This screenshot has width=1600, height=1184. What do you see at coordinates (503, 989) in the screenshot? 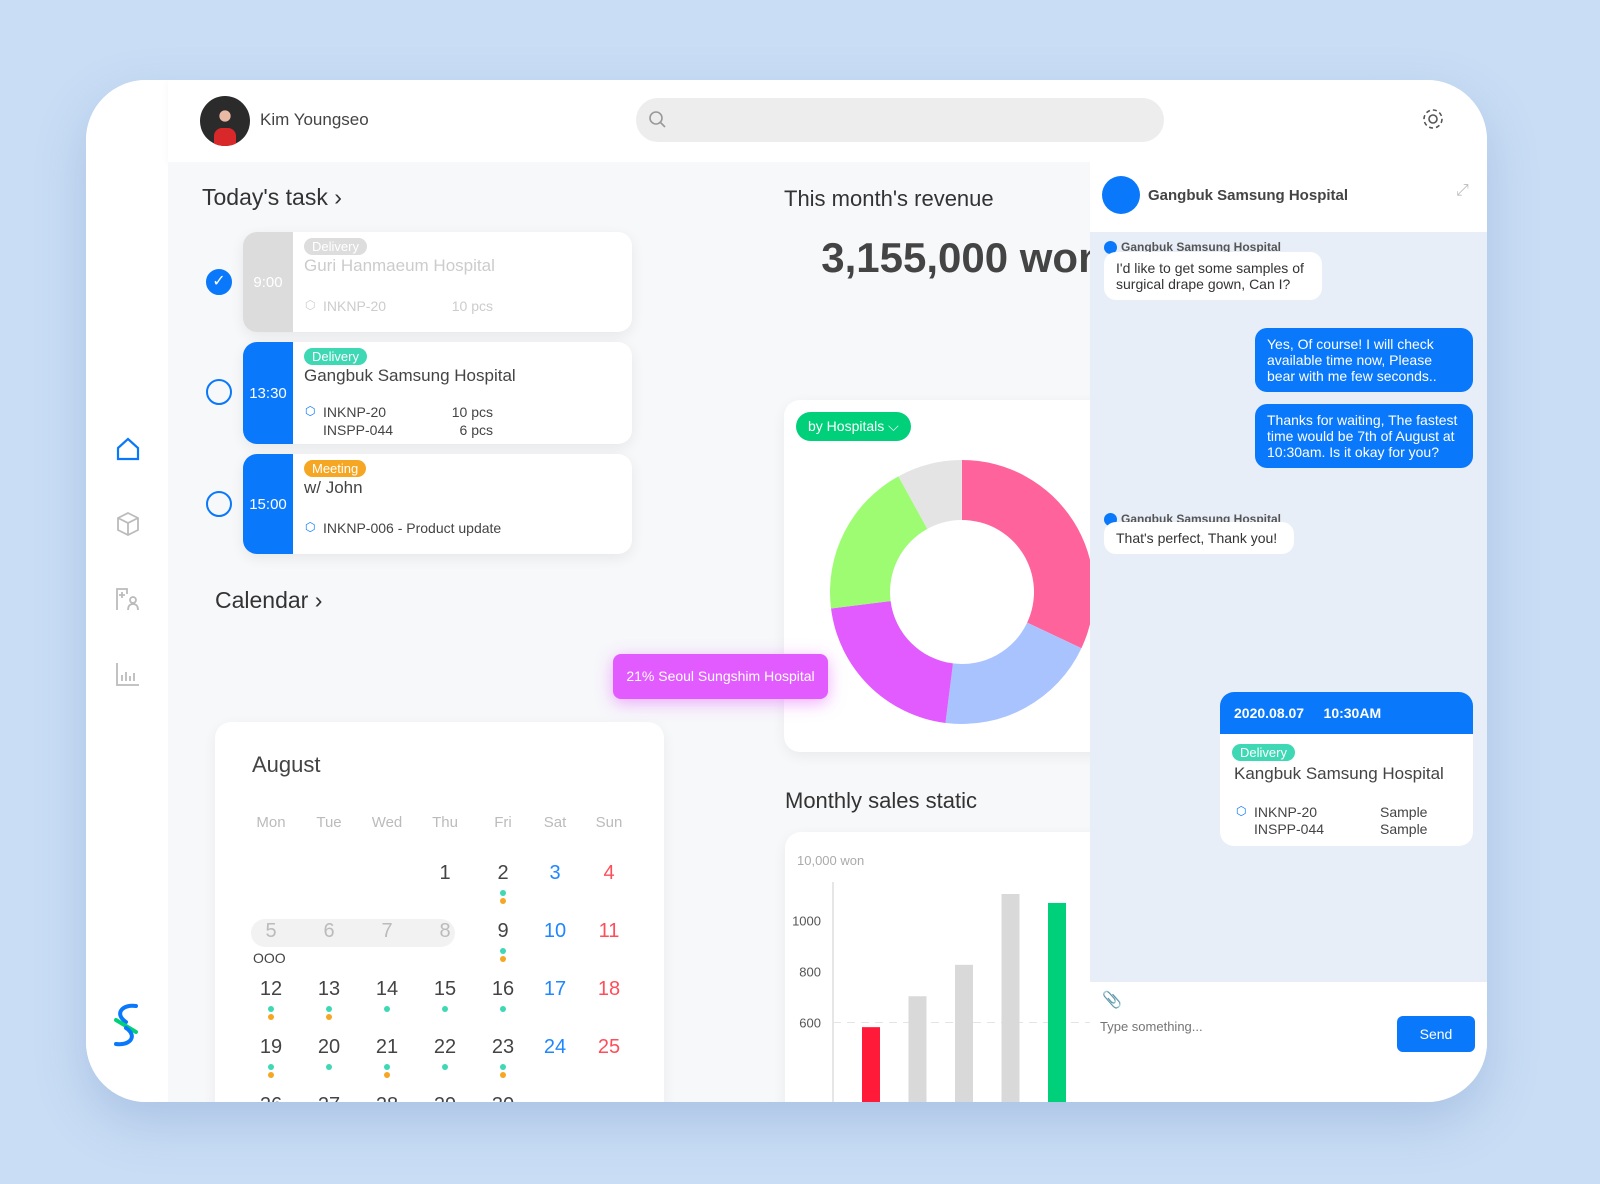
I see `calendar-day: 16` at bounding box center [503, 989].